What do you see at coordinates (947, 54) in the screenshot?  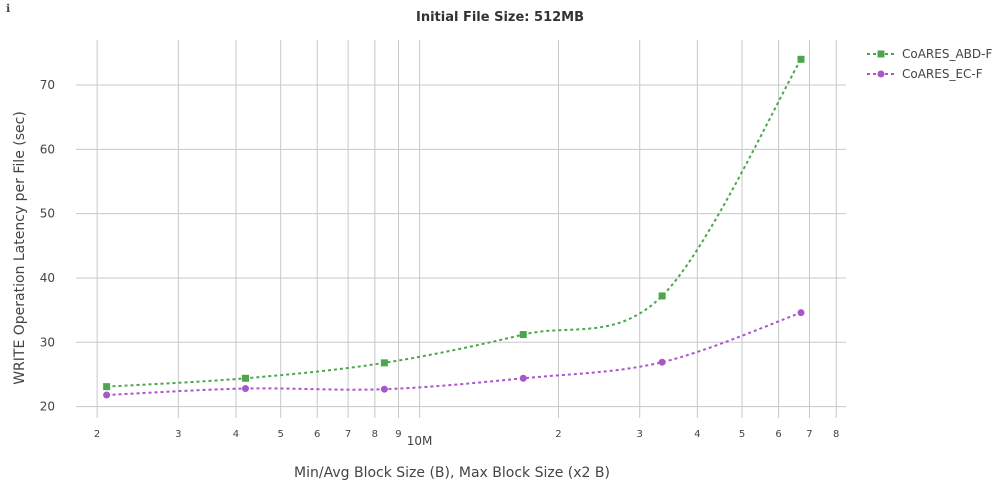 I see `legend-label-abd: CoARES_ABD-F` at bounding box center [947, 54].